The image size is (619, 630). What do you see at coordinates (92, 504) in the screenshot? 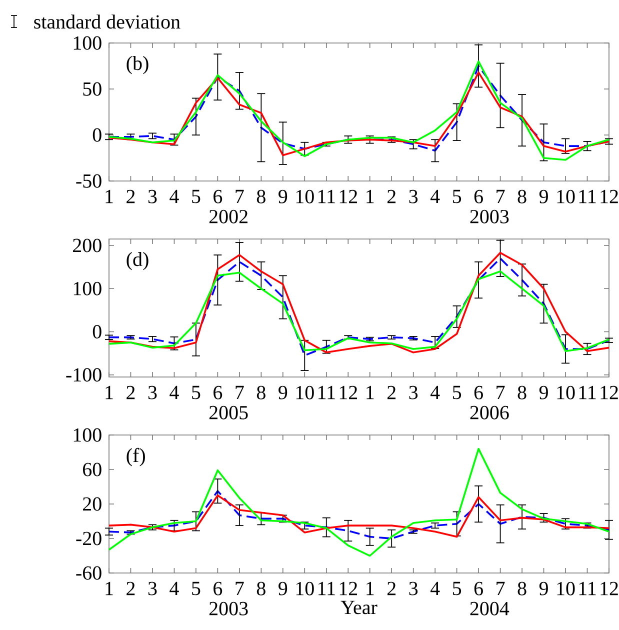
I see `y-tick-label: 20` at bounding box center [92, 504].